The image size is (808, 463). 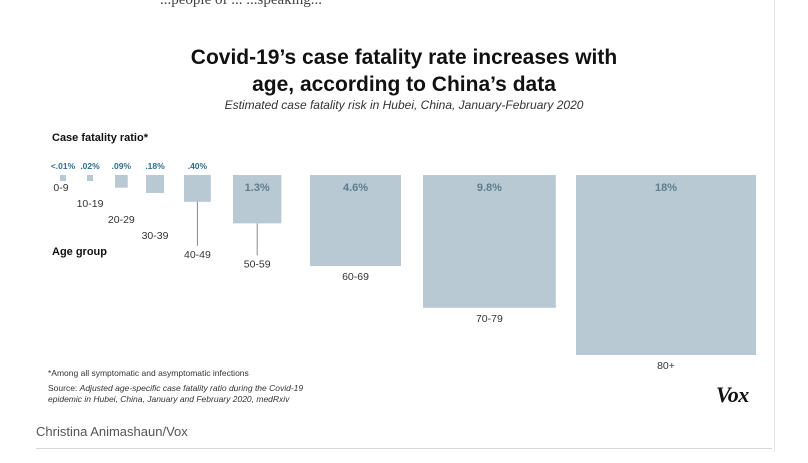 What do you see at coordinates (355, 188) in the screenshot?
I see `value-label-60-69: 4.6%` at bounding box center [355, 188].